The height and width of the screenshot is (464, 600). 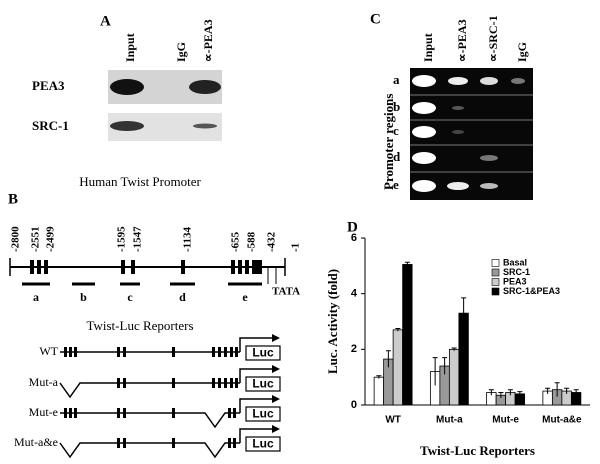 I want to click on row-label: PEA3, so click(x=48, y=85).